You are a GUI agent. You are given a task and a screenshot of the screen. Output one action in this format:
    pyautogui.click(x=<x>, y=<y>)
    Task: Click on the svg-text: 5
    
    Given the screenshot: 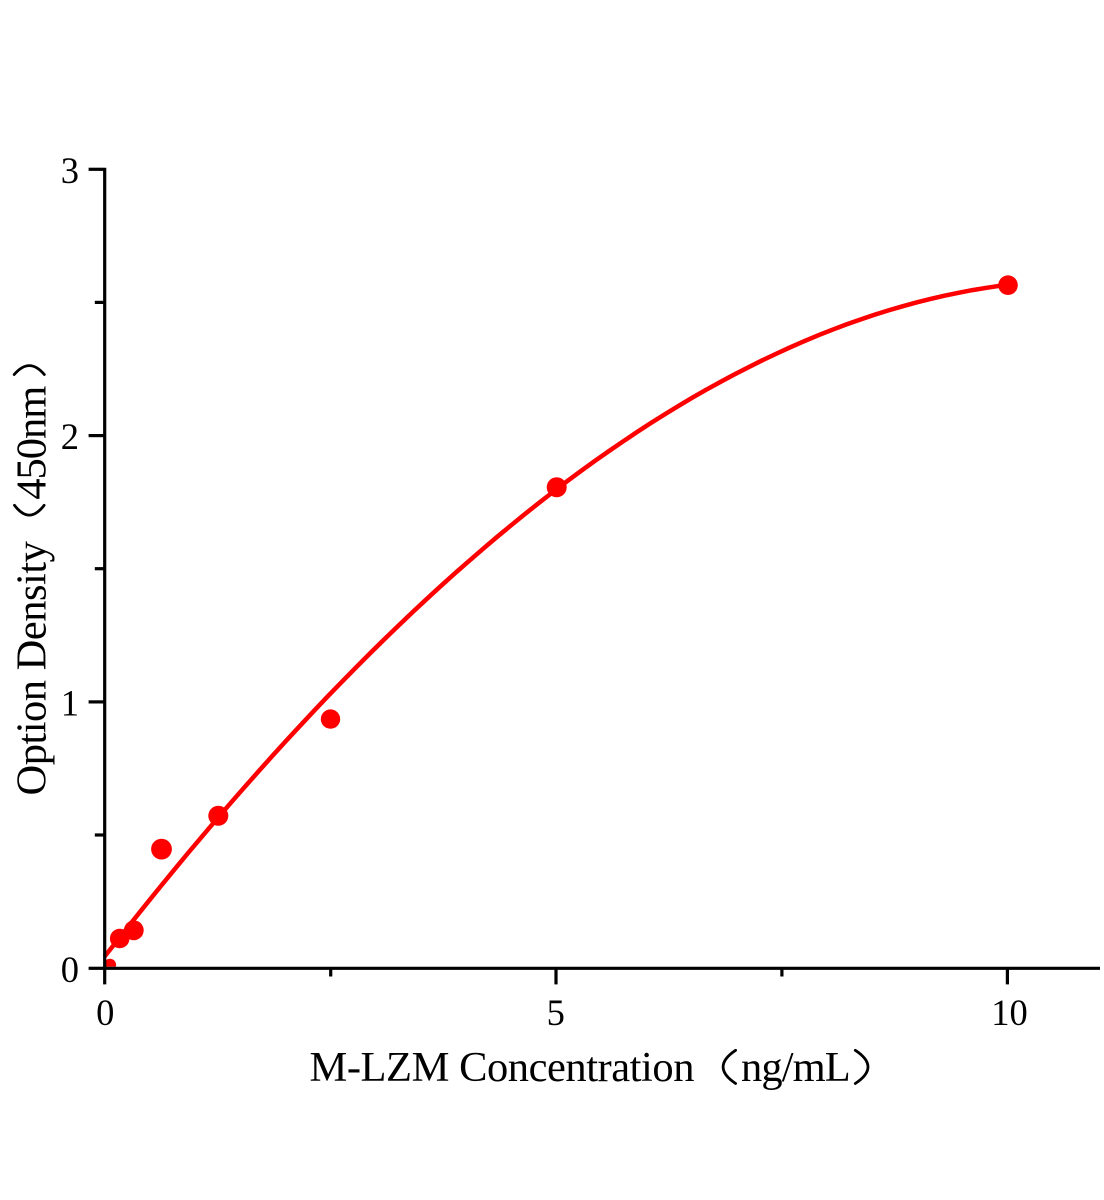 What is the action you would take?
    pyautogui.click(x=556, y=1012)
    